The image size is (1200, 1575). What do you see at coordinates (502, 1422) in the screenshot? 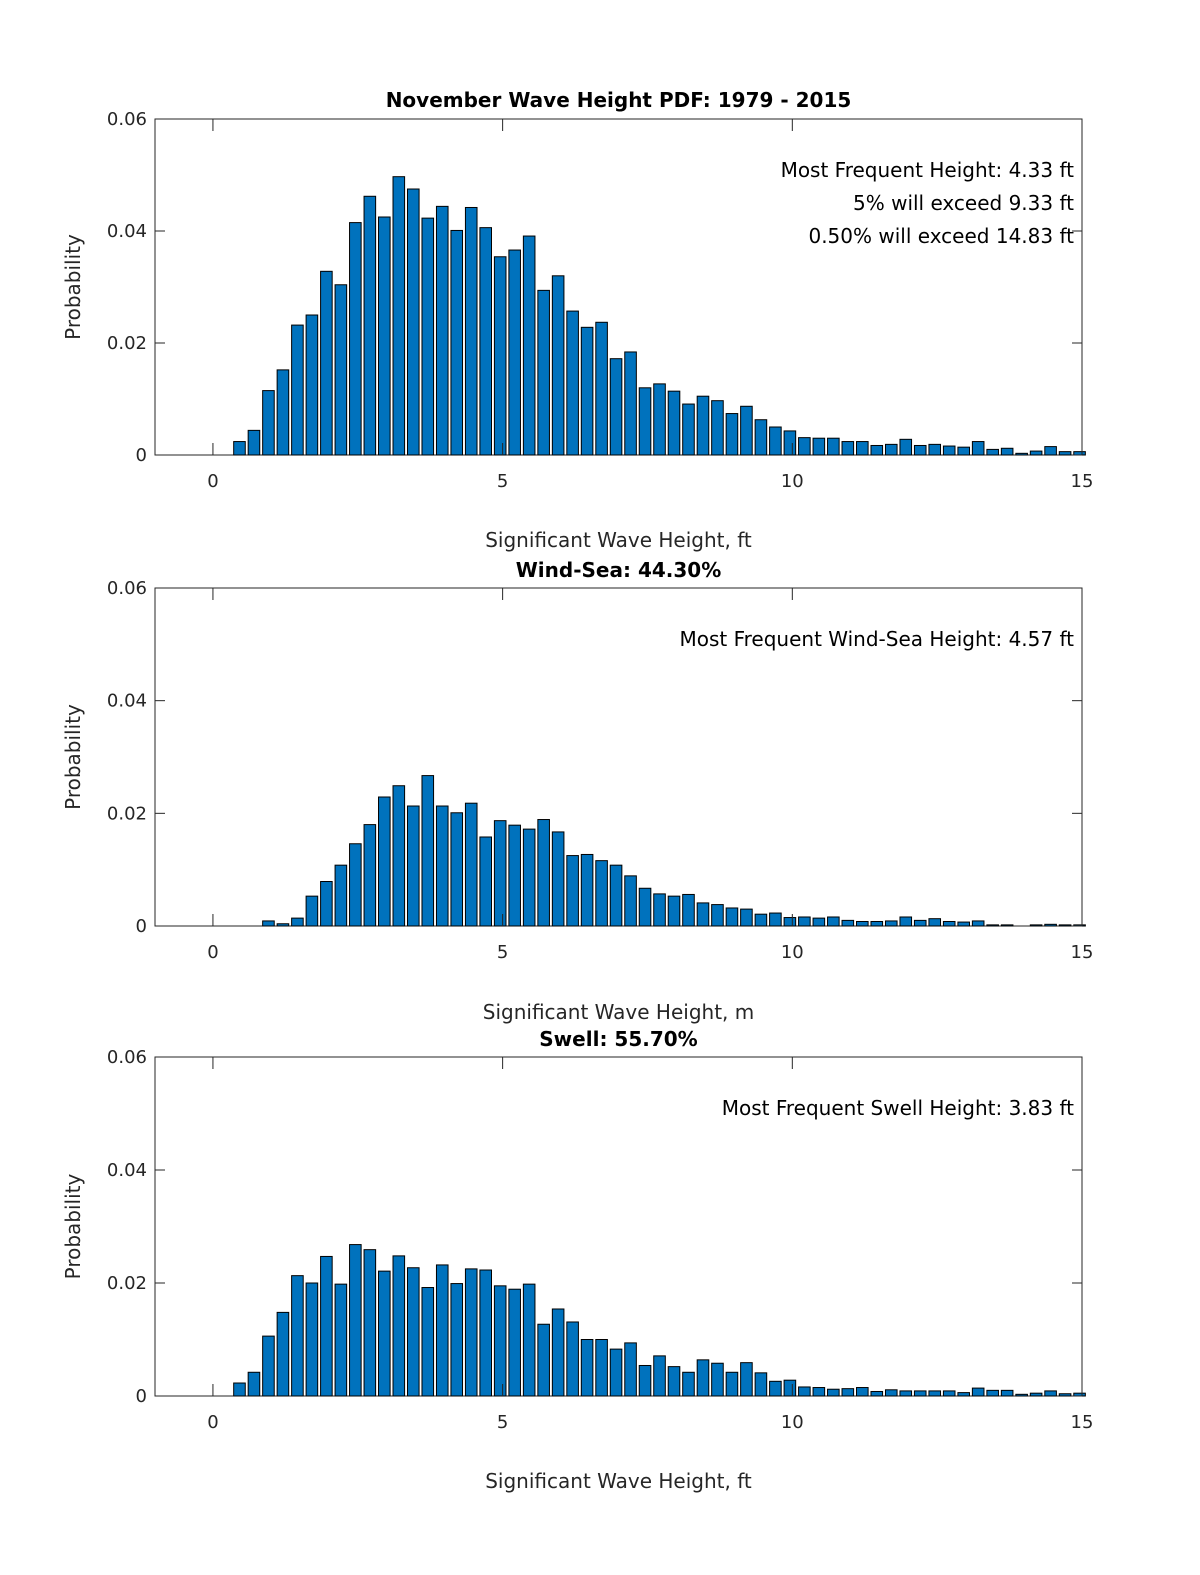
I see `x-tick-label: 5` at bounding box center [502, 1422].